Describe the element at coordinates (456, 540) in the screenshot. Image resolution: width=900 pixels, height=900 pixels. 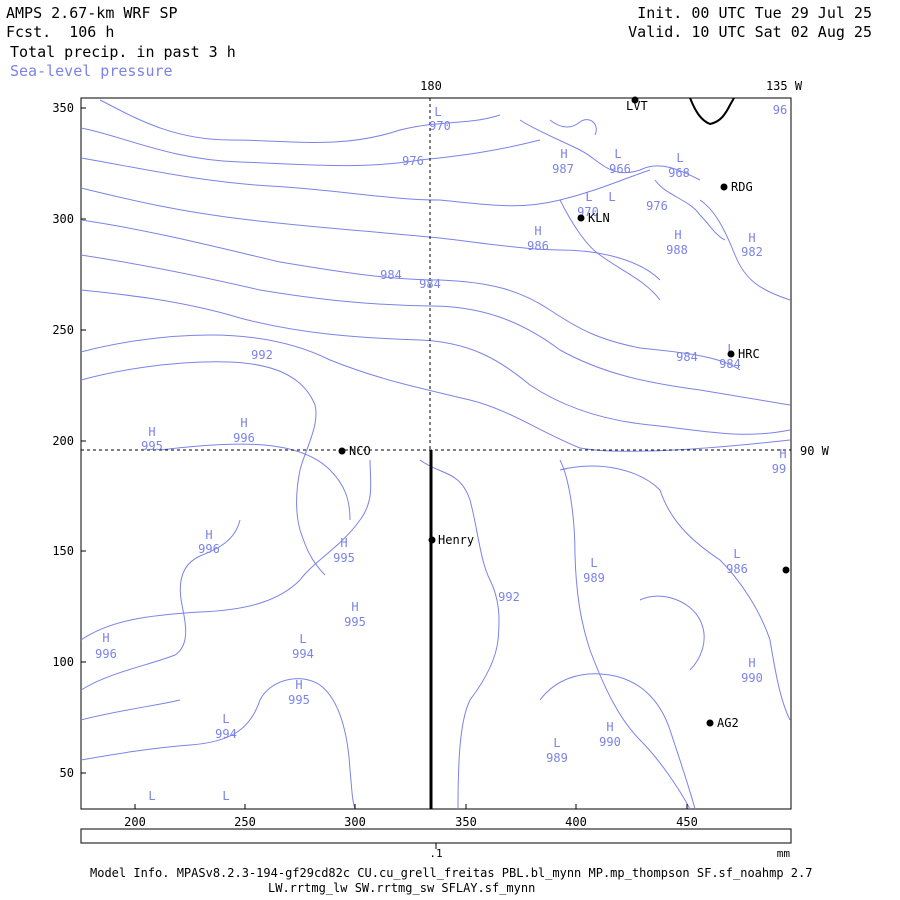
I see `station-label: Henry` at that location.